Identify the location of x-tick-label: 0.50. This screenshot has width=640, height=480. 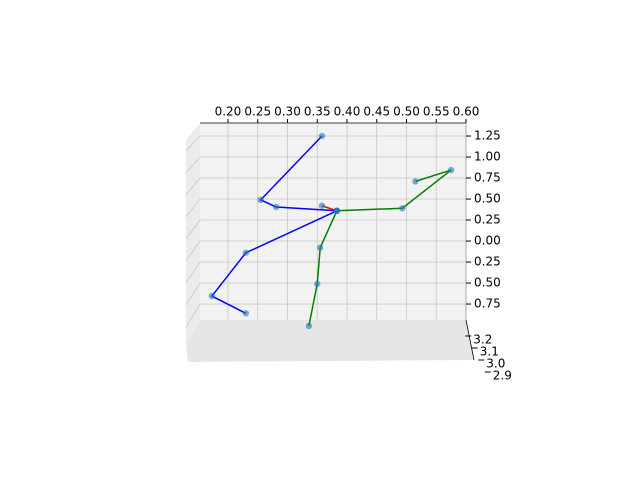
(406, 112).